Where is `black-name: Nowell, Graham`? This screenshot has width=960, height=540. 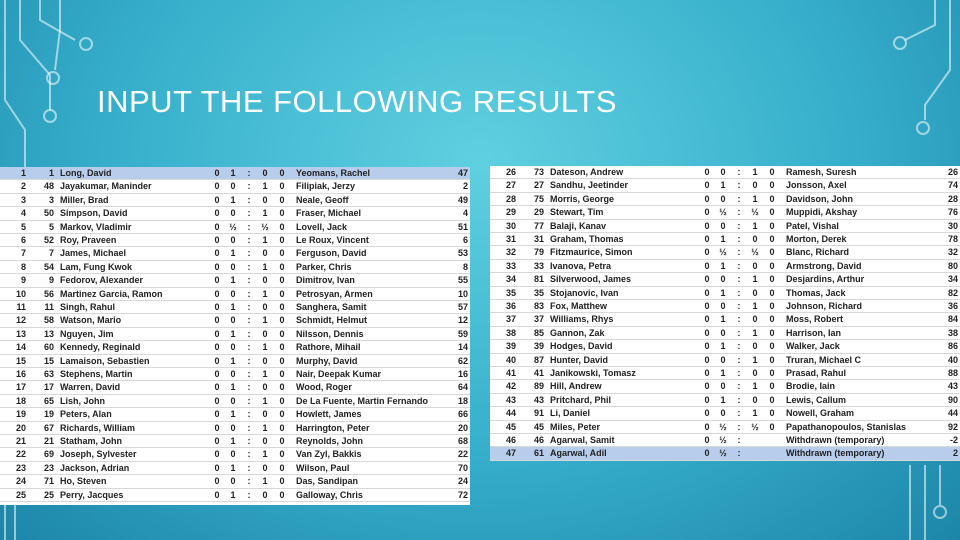 black-name: Nowell, Graham is located at coordinates (820, 413).